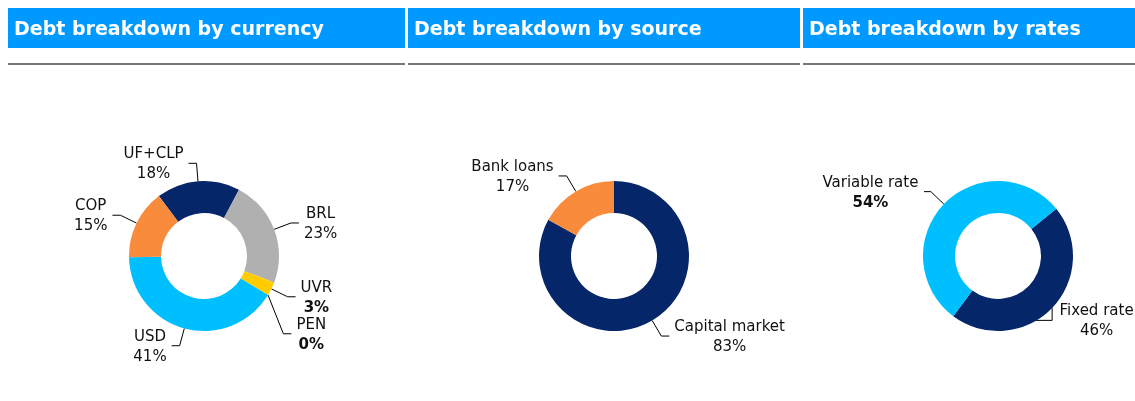 The height and width of the screenshot is (401, 1135). I want to click on data-label: 23%, so click(320, 232).